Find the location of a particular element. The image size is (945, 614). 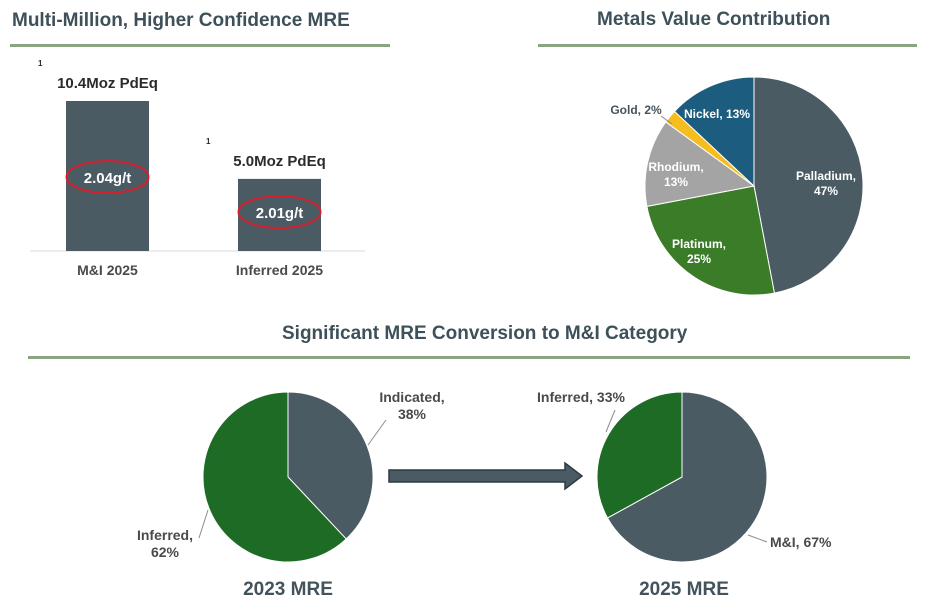

slice-label-gold: Gold, 2% is located at coordinates (636, 110).